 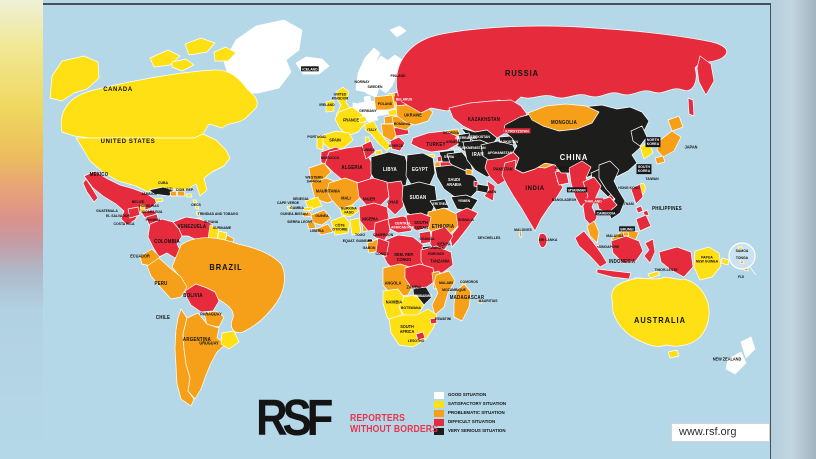 I want to click on country-label: NEPAL, so click(x=547, y=161).